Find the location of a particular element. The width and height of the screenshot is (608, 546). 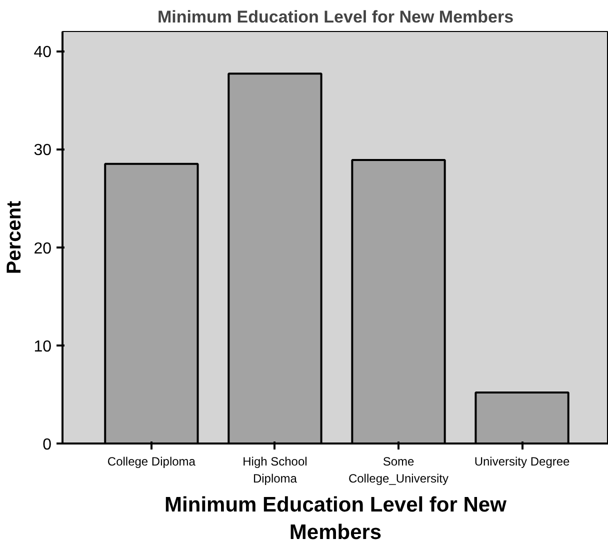

x-tick-label: University Degree is located at coordinates (522, 461).